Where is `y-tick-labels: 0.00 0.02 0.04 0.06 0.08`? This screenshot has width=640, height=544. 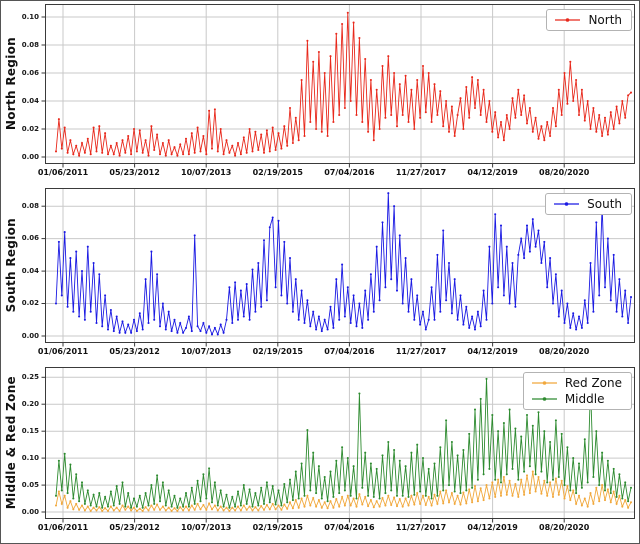
y-tick-labels: 0.00 0.02 0.04 0.06 0.08 is located at coordinates (30, 265).